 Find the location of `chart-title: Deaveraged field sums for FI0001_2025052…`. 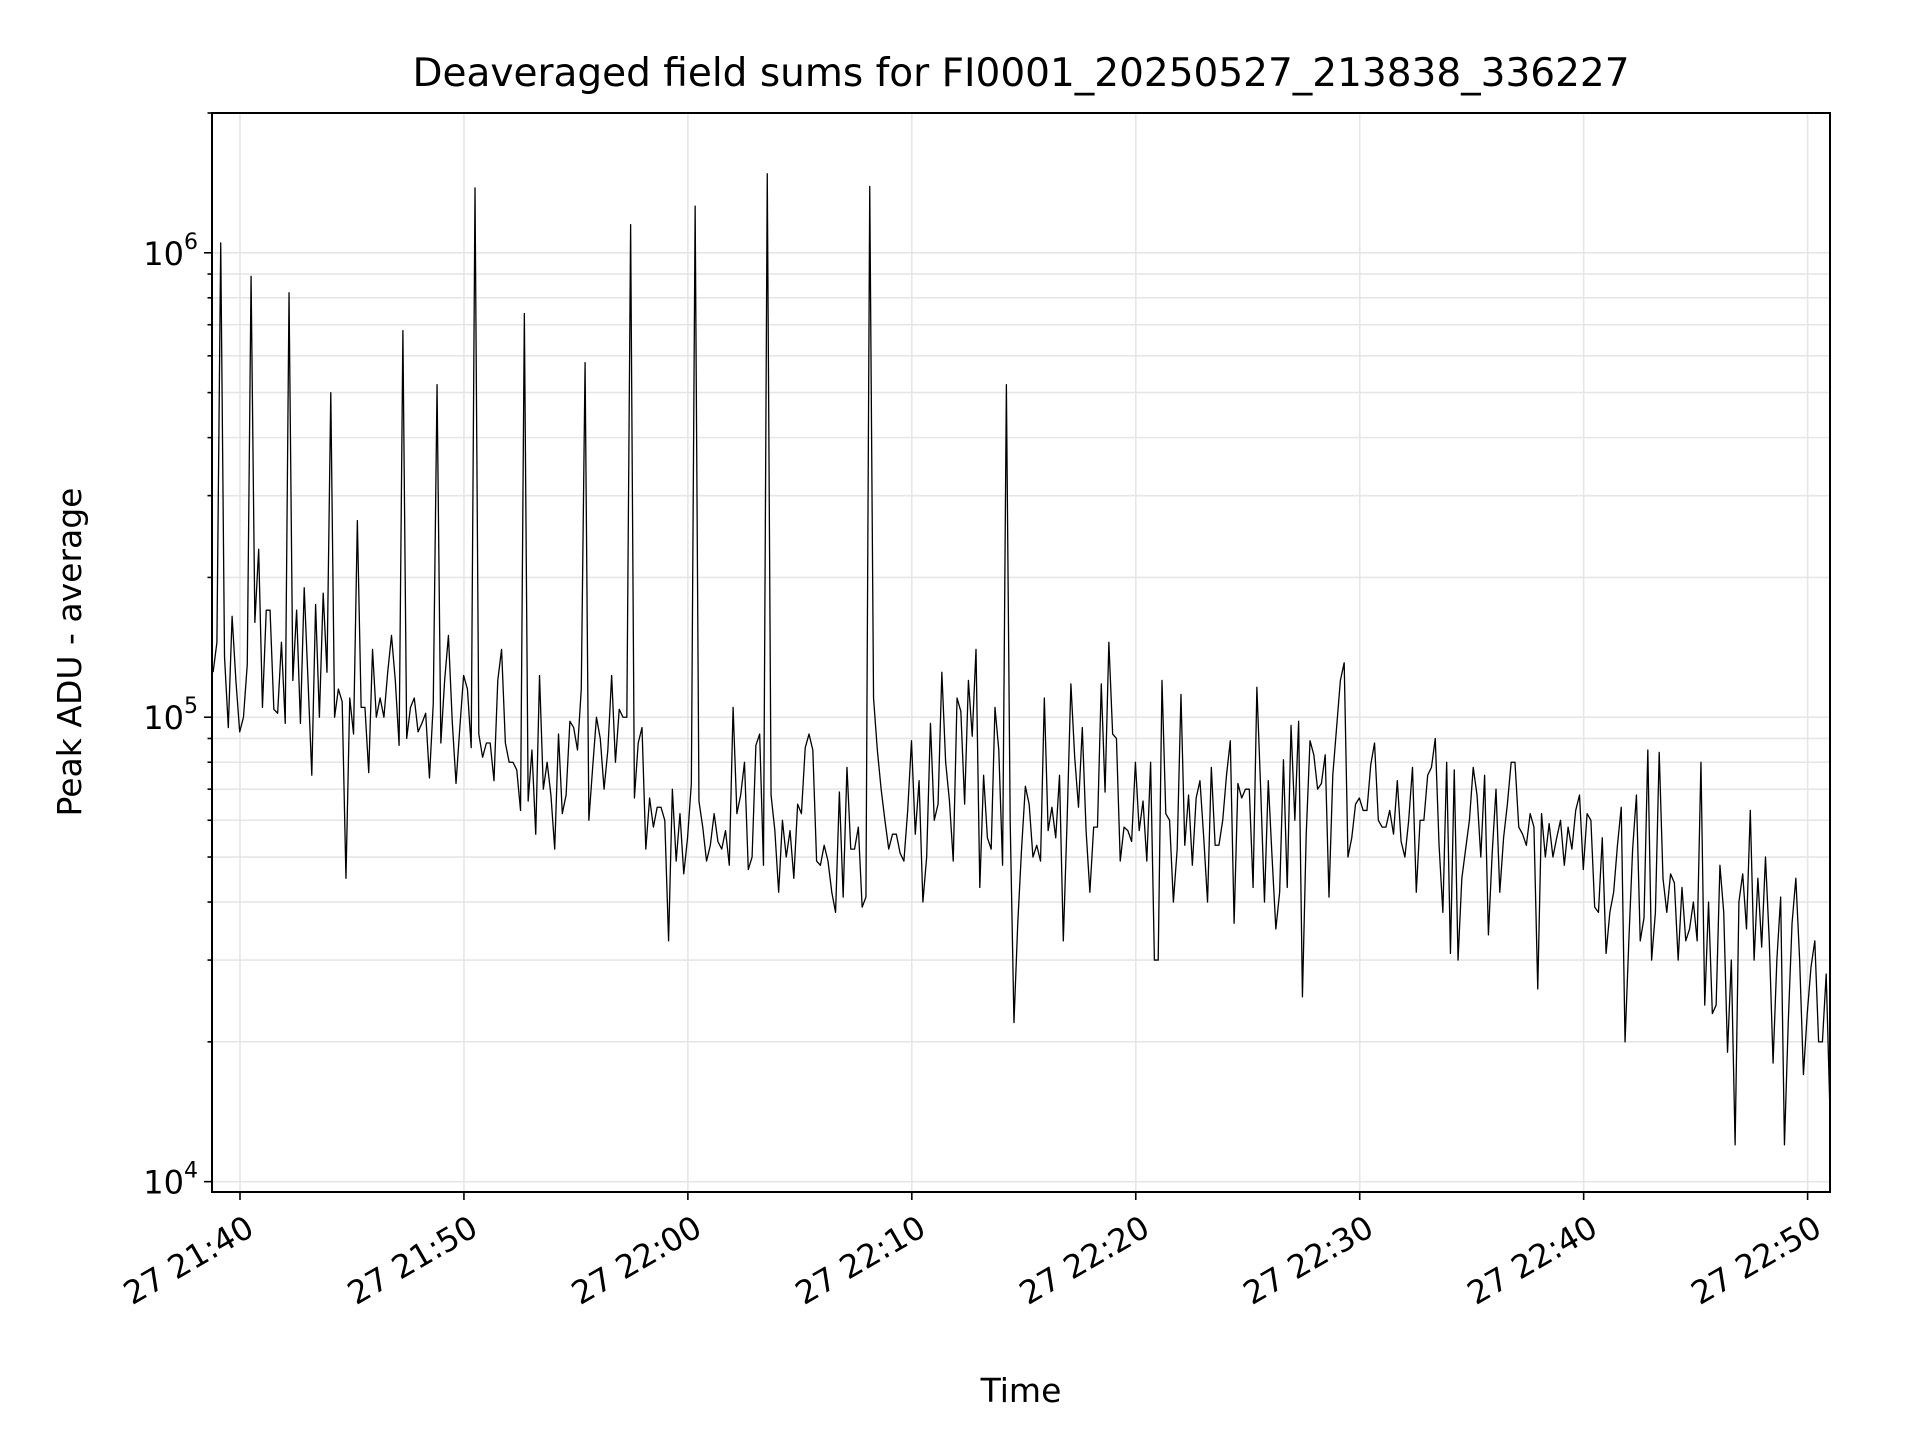

chart-title: Deaveraged field sums for FI0001_2025052… is located at coordinates (1020, 73).